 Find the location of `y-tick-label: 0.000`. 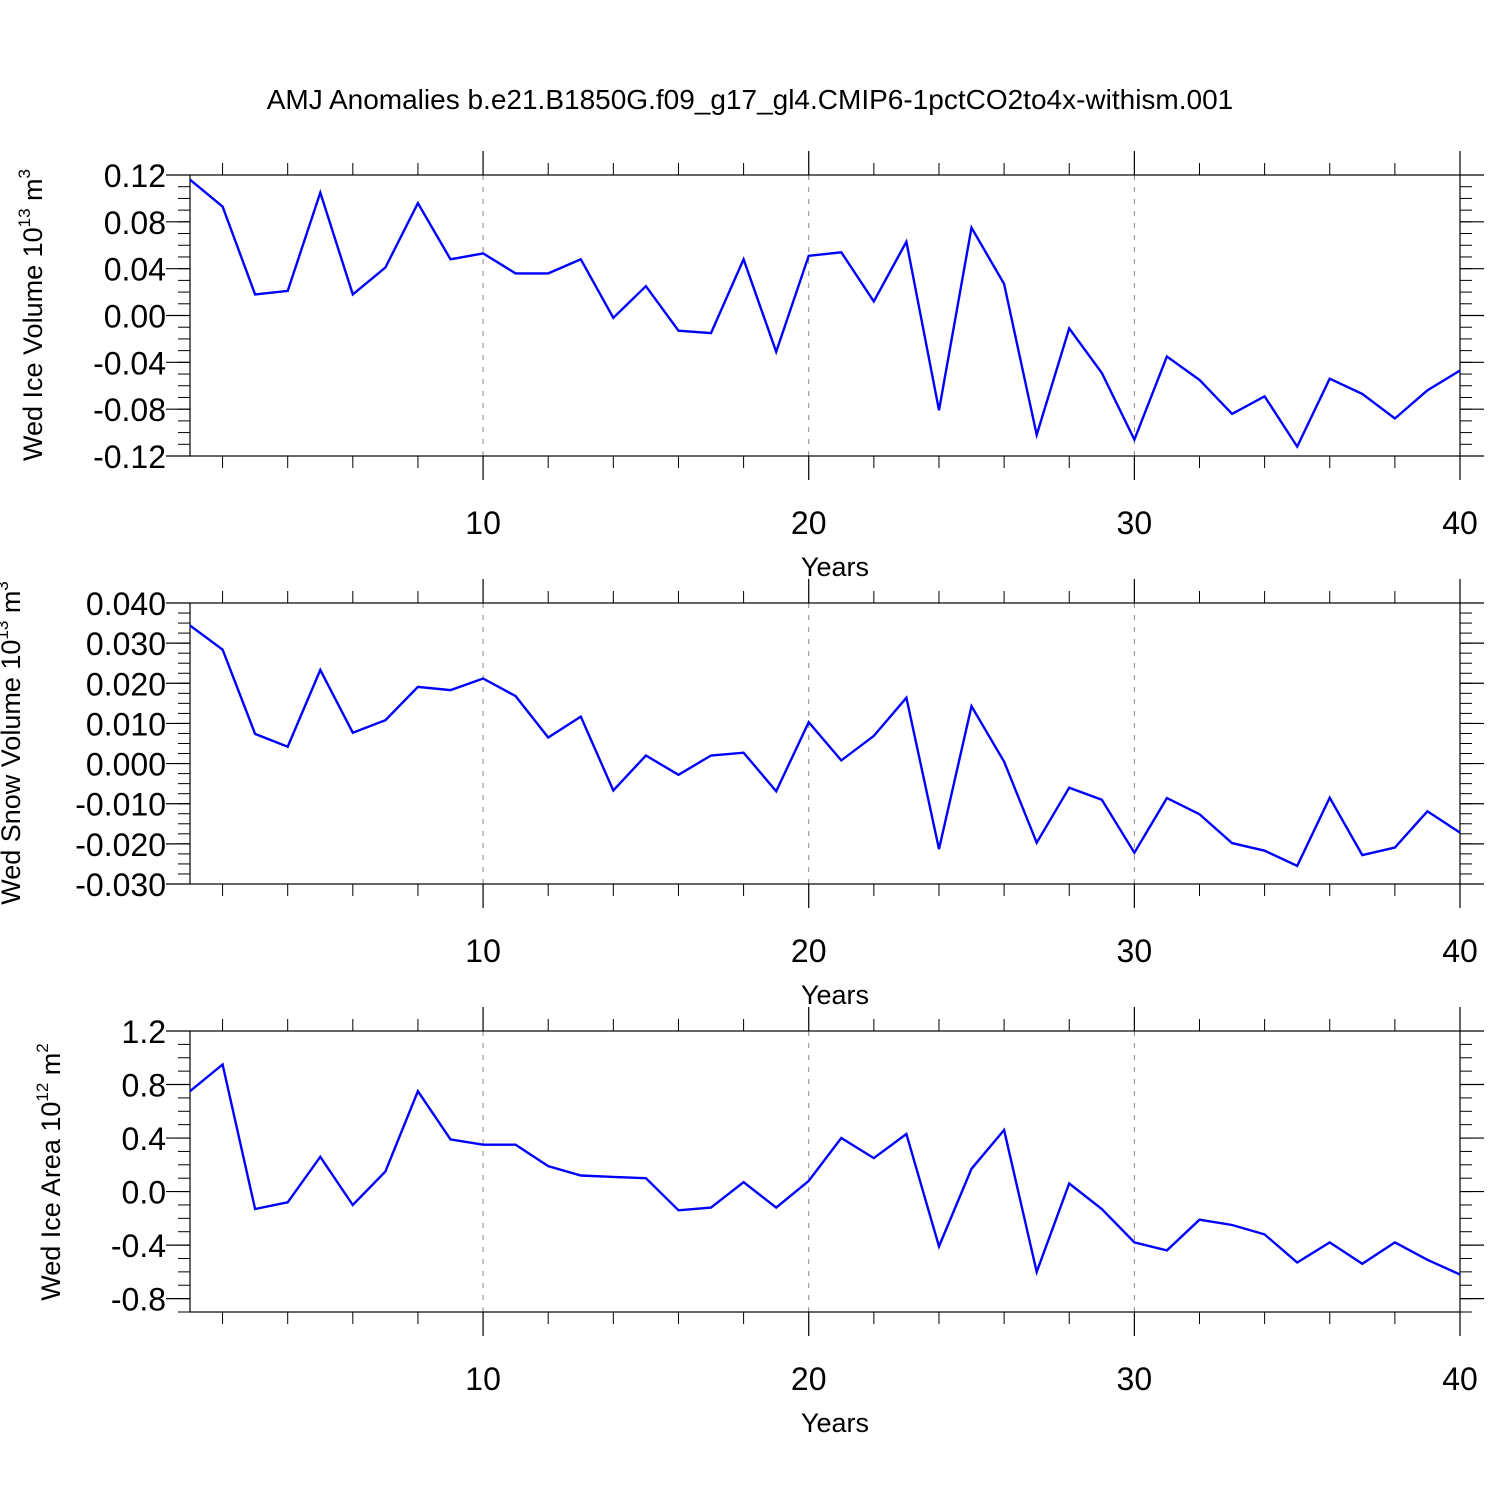

y-tick-label: 0.000 is located at coordinates (126, 765).